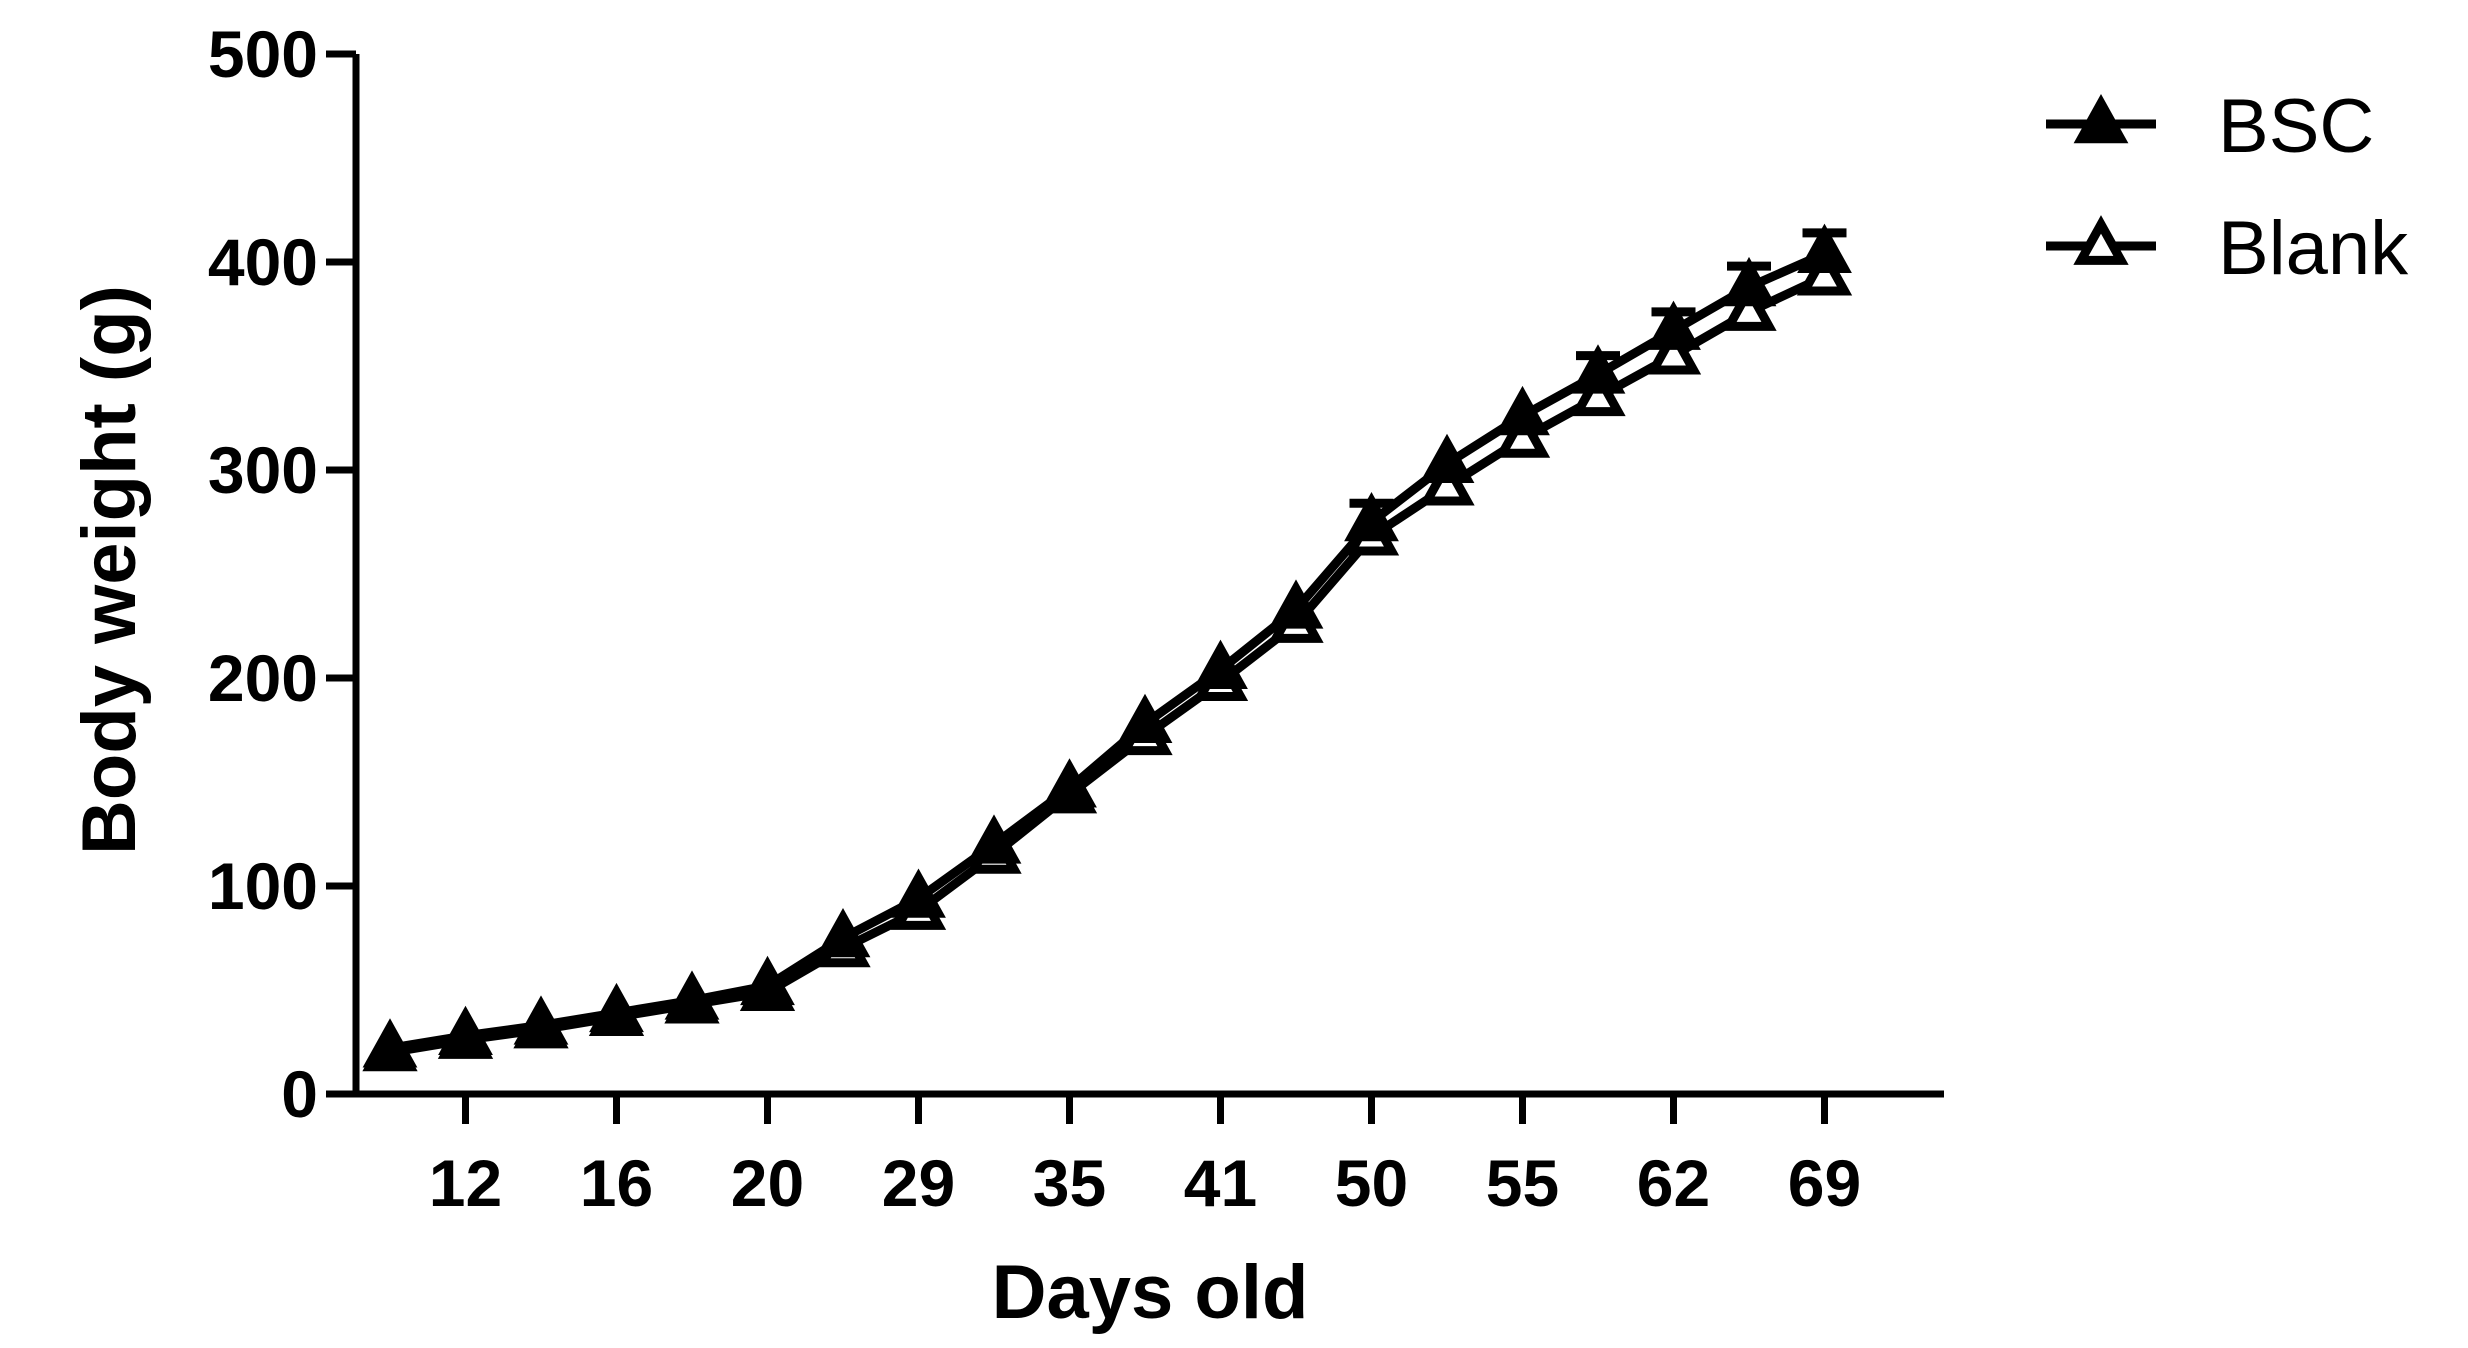  I want to click on y-axis-title: Body weight (g), so click(109, 570).